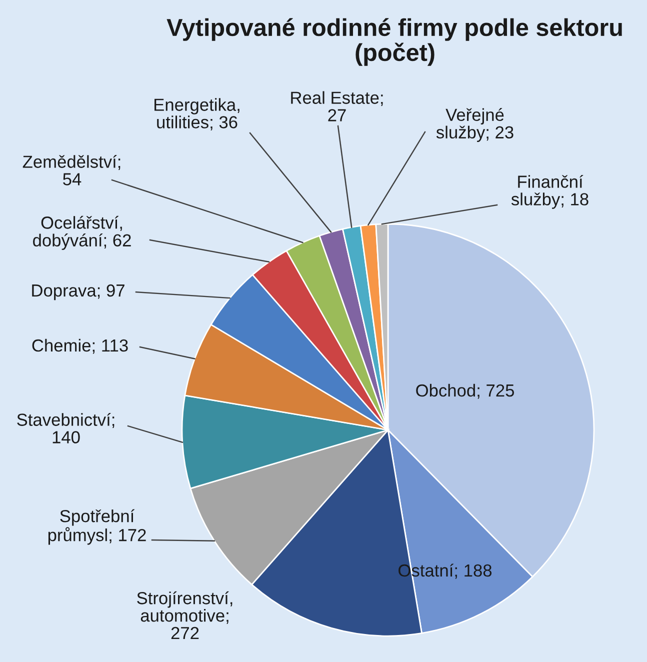  What do you see at coordinates (80, 346) in the screenshot?
I see `slice-label: Chemie; 113` at bounding box center [80, 346].